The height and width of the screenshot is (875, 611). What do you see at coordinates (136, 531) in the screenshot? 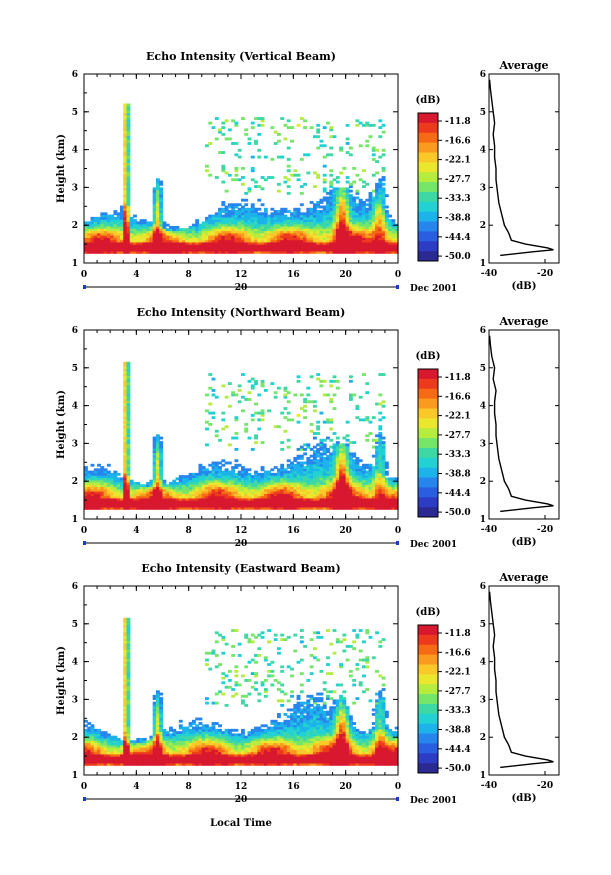
I see `x-tick-label: 4` at bounding box center [136, 531].